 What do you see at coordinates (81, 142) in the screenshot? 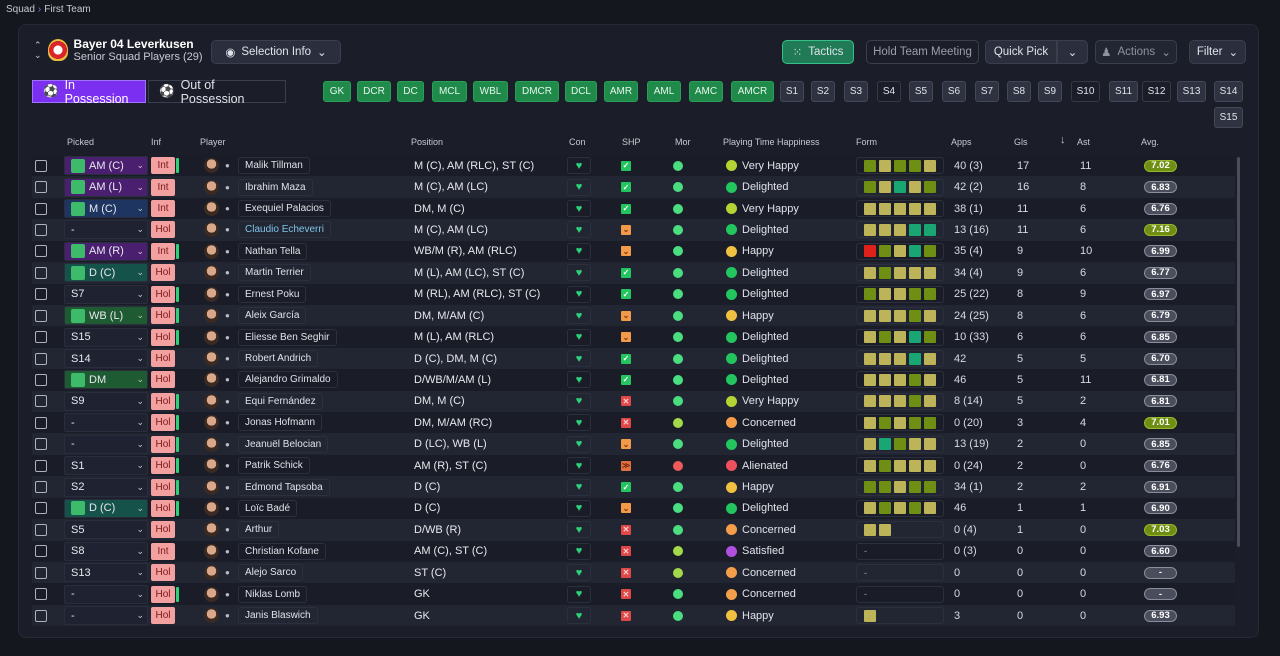
I see `col-picked: Picked` at bounding box center [81, 142].